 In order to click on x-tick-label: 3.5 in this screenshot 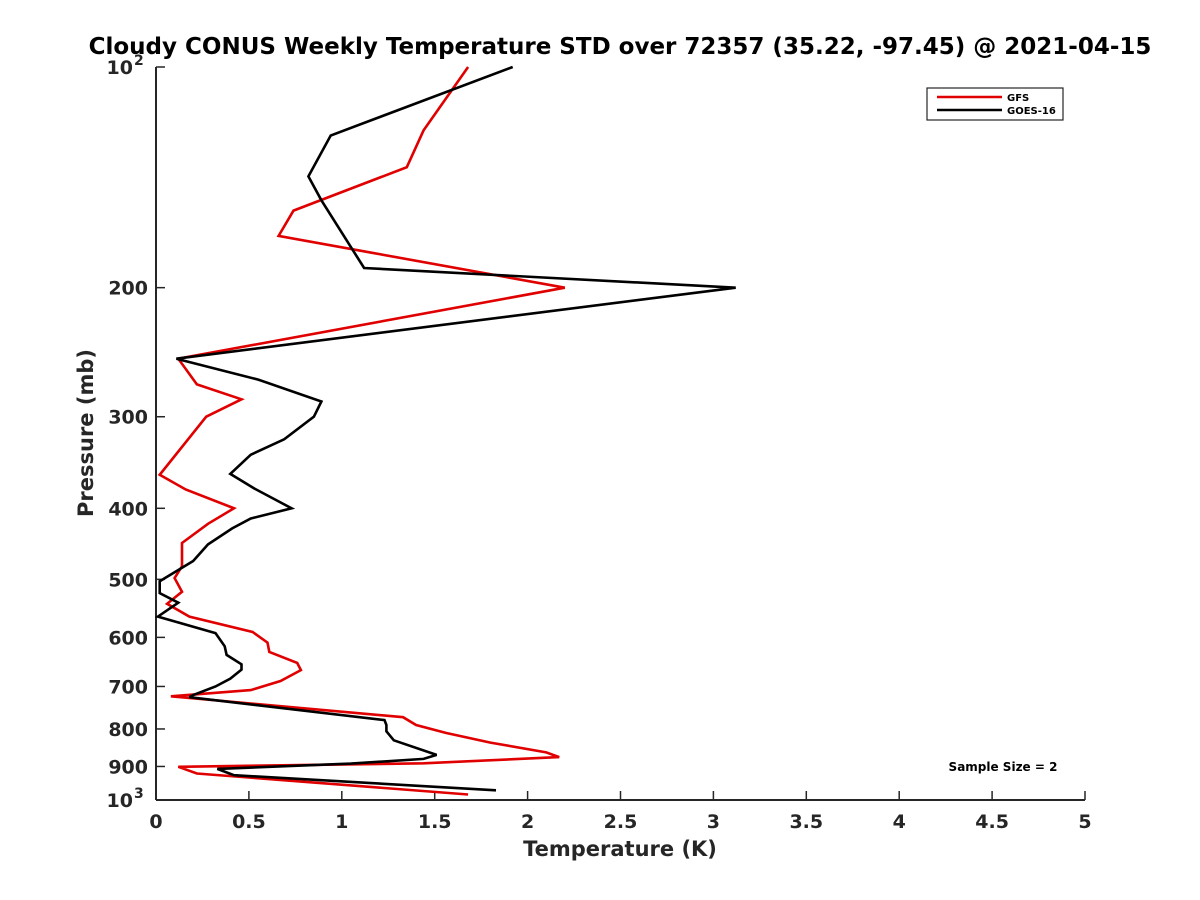, I will do `click(806, 822)`.